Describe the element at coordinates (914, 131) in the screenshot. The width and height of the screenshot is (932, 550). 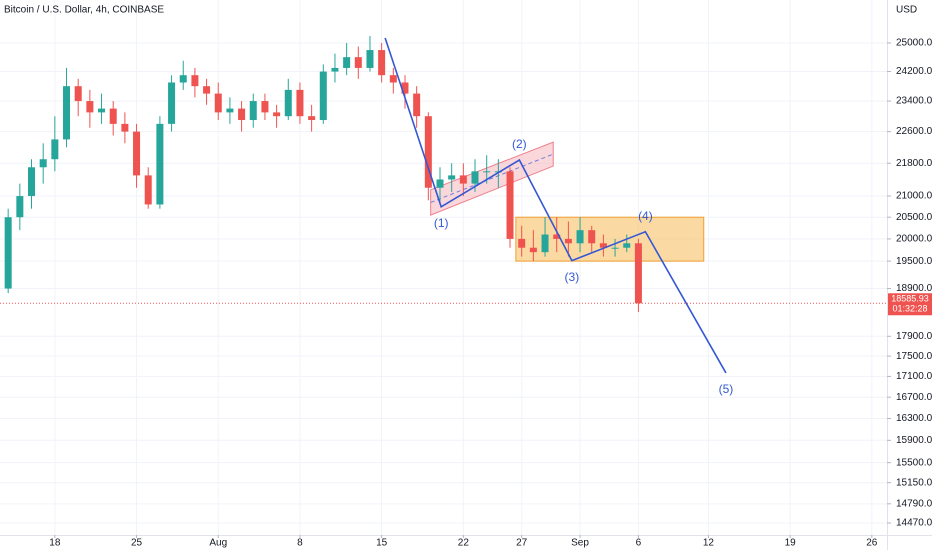
I see `y-tick-label: 22600.00` at that location.